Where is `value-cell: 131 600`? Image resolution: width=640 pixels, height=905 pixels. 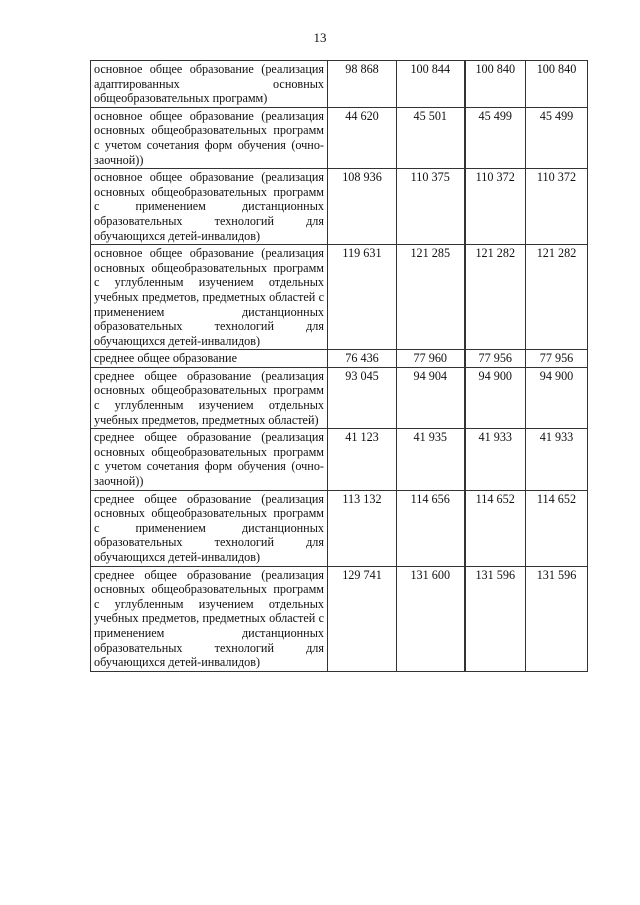
value-cell: 131 600 is located at coordinates (431, 618).